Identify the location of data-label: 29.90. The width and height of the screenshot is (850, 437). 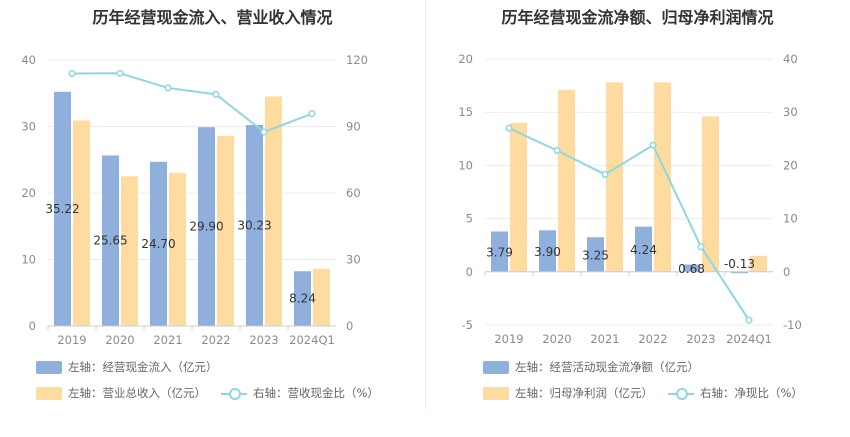
(206, 227).